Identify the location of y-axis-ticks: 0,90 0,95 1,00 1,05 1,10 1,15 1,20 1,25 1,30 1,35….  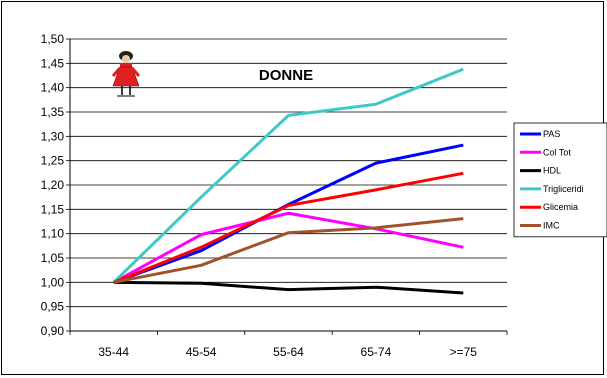
(55, 185).